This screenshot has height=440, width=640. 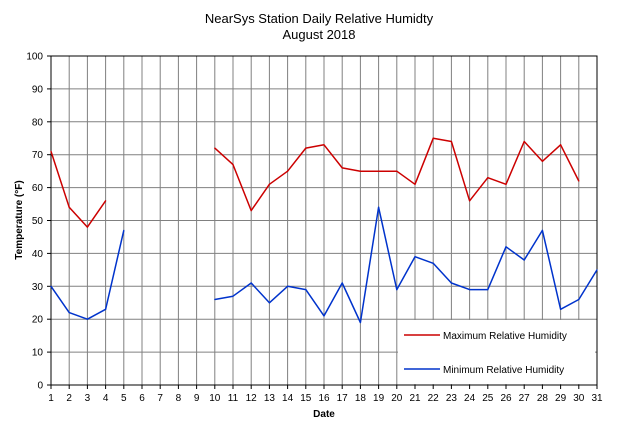 I want to click on x-tick-label: 14, so click(x=288, y=398).